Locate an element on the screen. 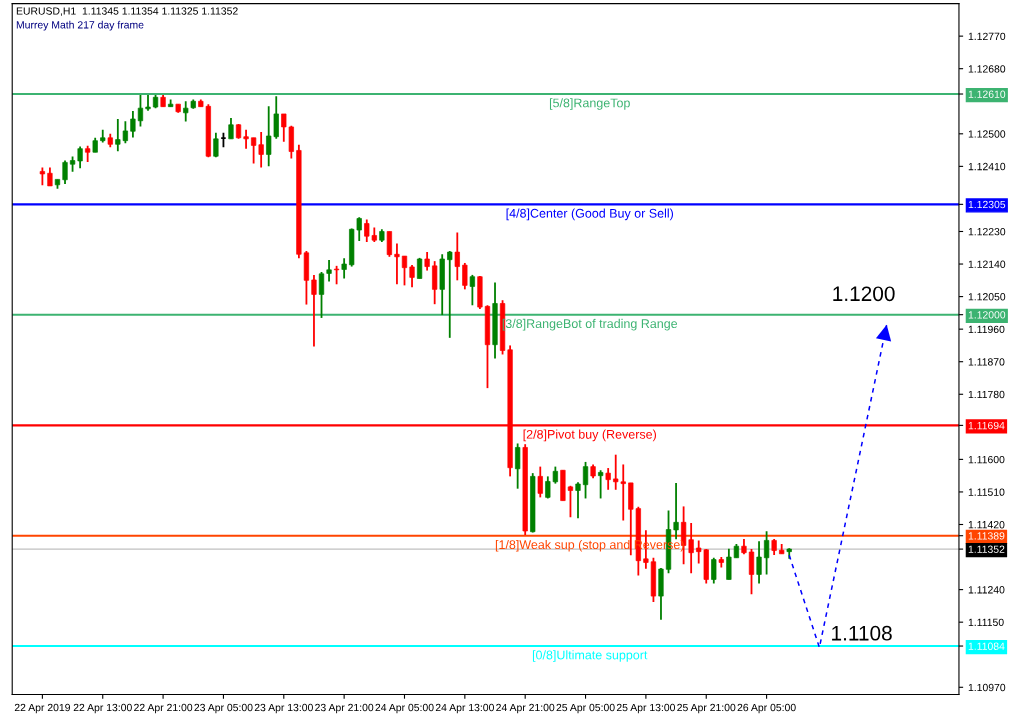 Image resolution: width=1018 pixels, height=716 pixels. annotation: 1.1108 is located at coordinates (862, 633).